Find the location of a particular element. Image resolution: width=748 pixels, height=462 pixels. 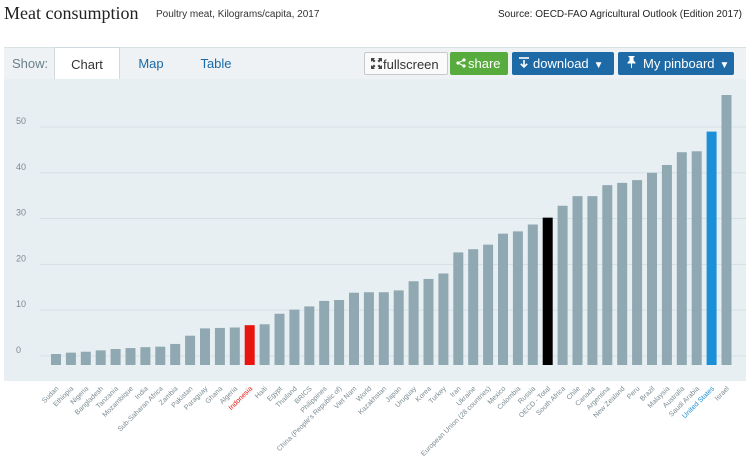

share-button: share is located at coordinates (479, 63).